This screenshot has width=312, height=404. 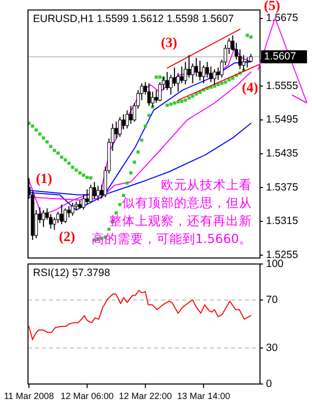 I want to click on y-tick-label: 70, so click(x=272, y=300).